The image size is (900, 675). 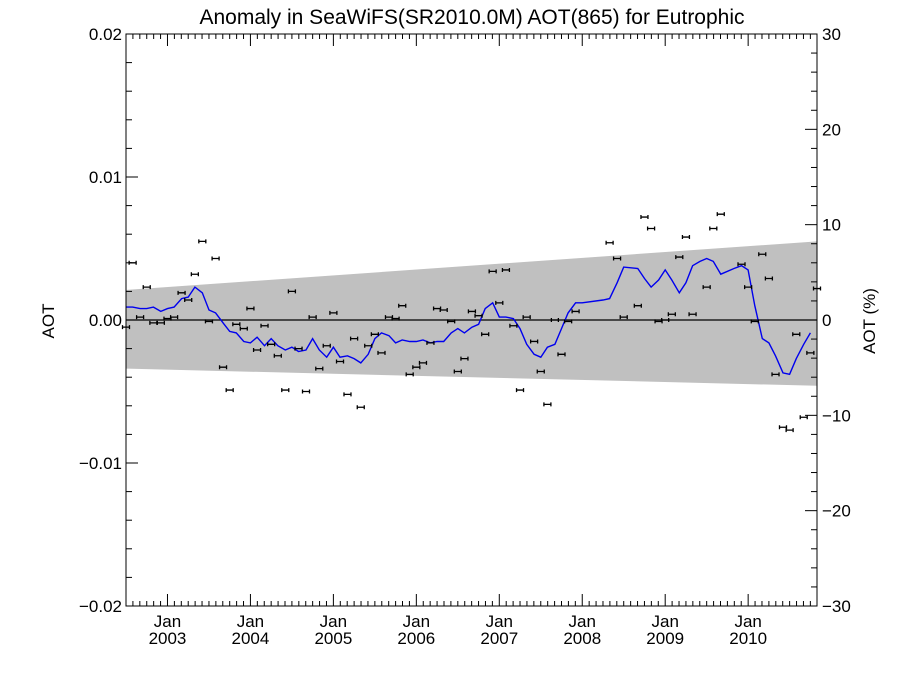 I want to click on x-tick-year-label: 2010, so click(x=748, y=638).